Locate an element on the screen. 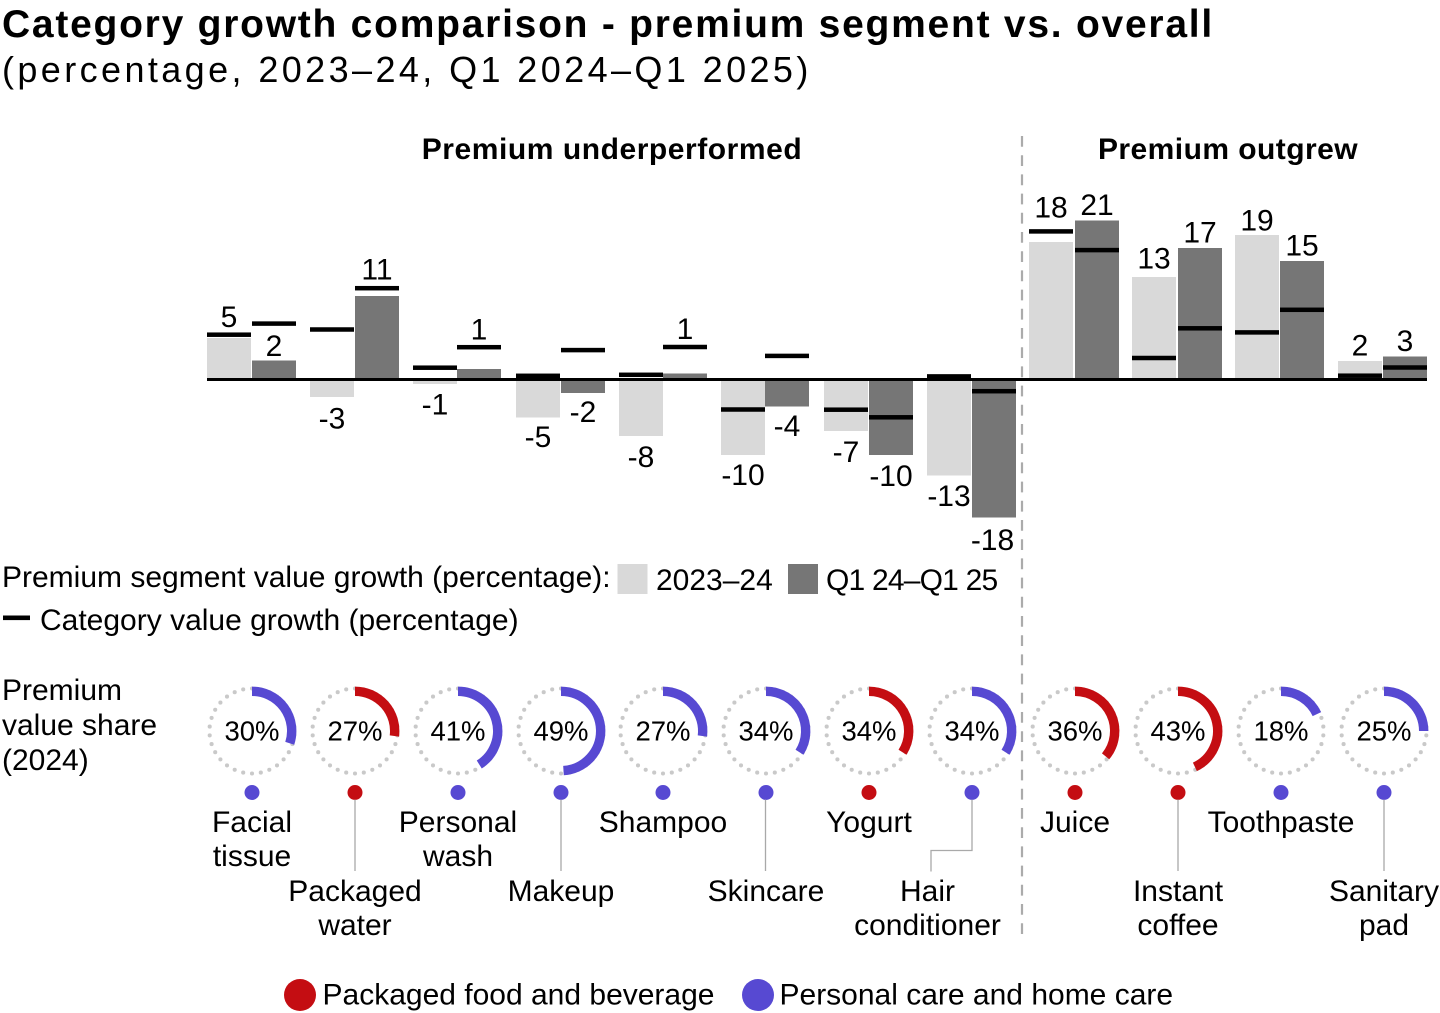 The image size is (1440, 1013). svg-text: Q1 24–Q1 25 is located at coordinates (911, 580).